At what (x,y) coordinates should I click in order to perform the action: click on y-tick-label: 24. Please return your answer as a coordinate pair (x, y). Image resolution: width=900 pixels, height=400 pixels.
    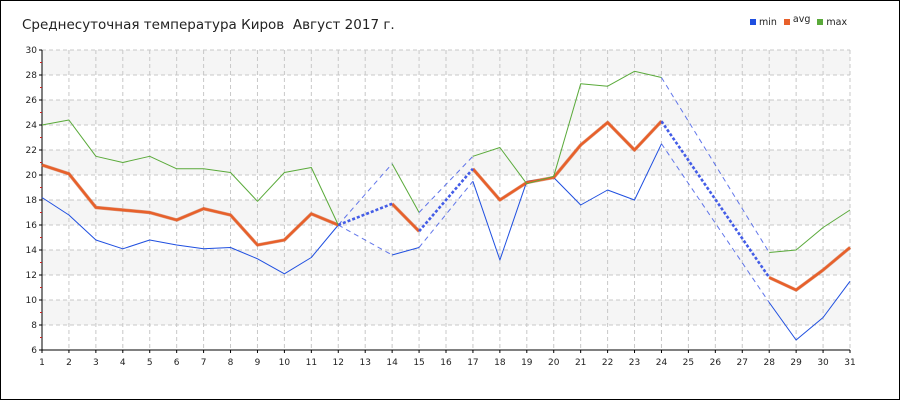
    Looking at the image, I should click on (32, 126).